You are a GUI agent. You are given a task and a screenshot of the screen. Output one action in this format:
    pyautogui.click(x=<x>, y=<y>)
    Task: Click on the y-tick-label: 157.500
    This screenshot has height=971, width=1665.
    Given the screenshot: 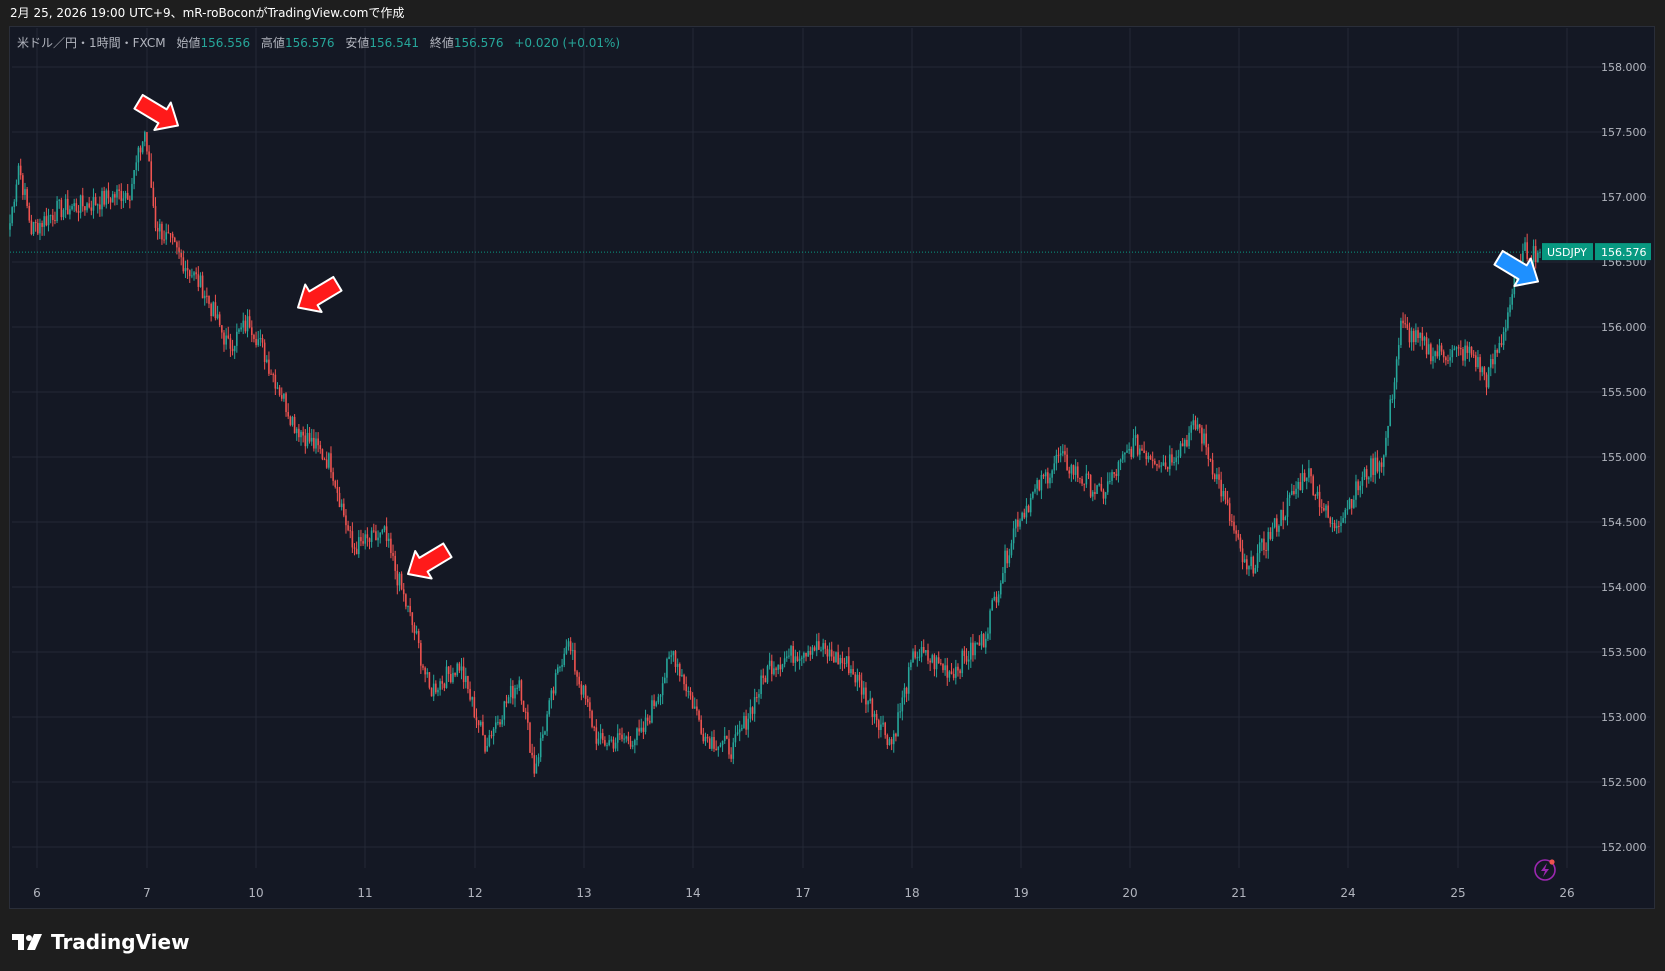 What is the action you would take?
    pyautogui.click(x=1624, y=132)
    